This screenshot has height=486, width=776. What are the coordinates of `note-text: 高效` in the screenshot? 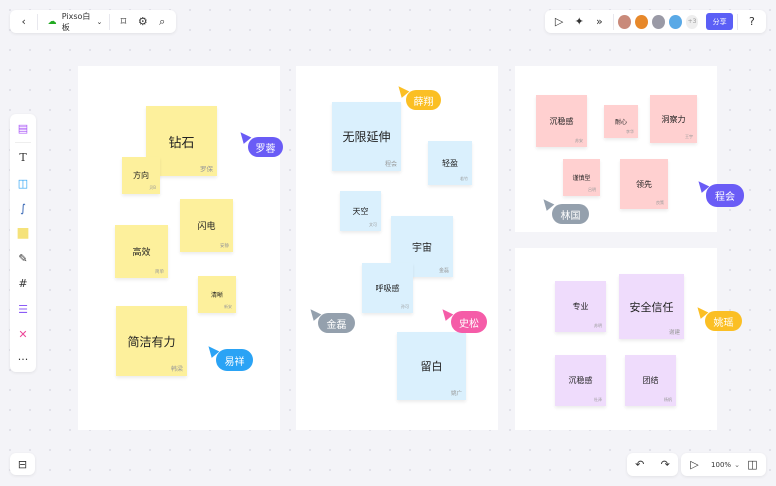 It's located at (141, 253).